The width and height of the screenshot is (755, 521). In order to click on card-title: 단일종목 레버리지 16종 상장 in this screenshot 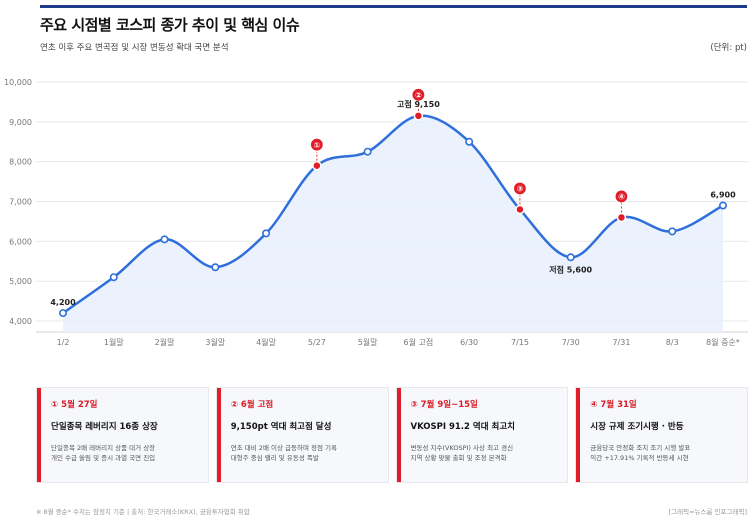, I will do `click(104, 427)`.